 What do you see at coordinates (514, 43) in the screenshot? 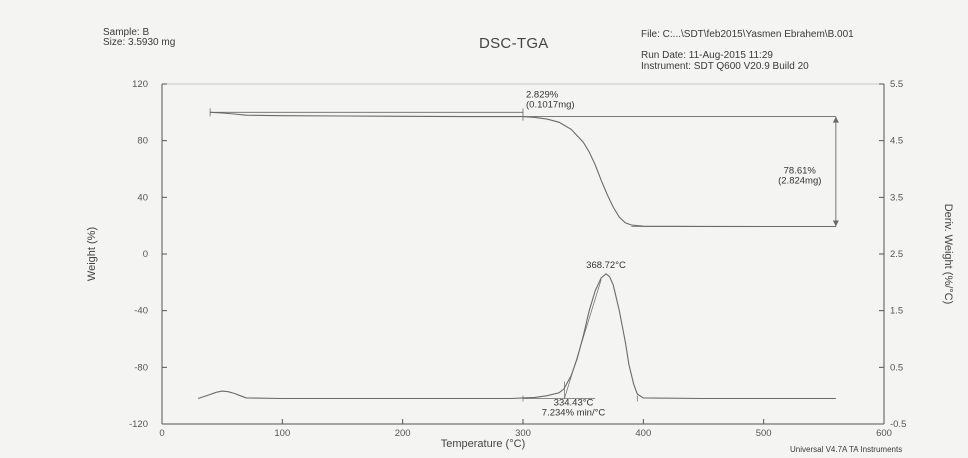
I see `chart-title: DSC-TGA` at bounding box center [514, 43].